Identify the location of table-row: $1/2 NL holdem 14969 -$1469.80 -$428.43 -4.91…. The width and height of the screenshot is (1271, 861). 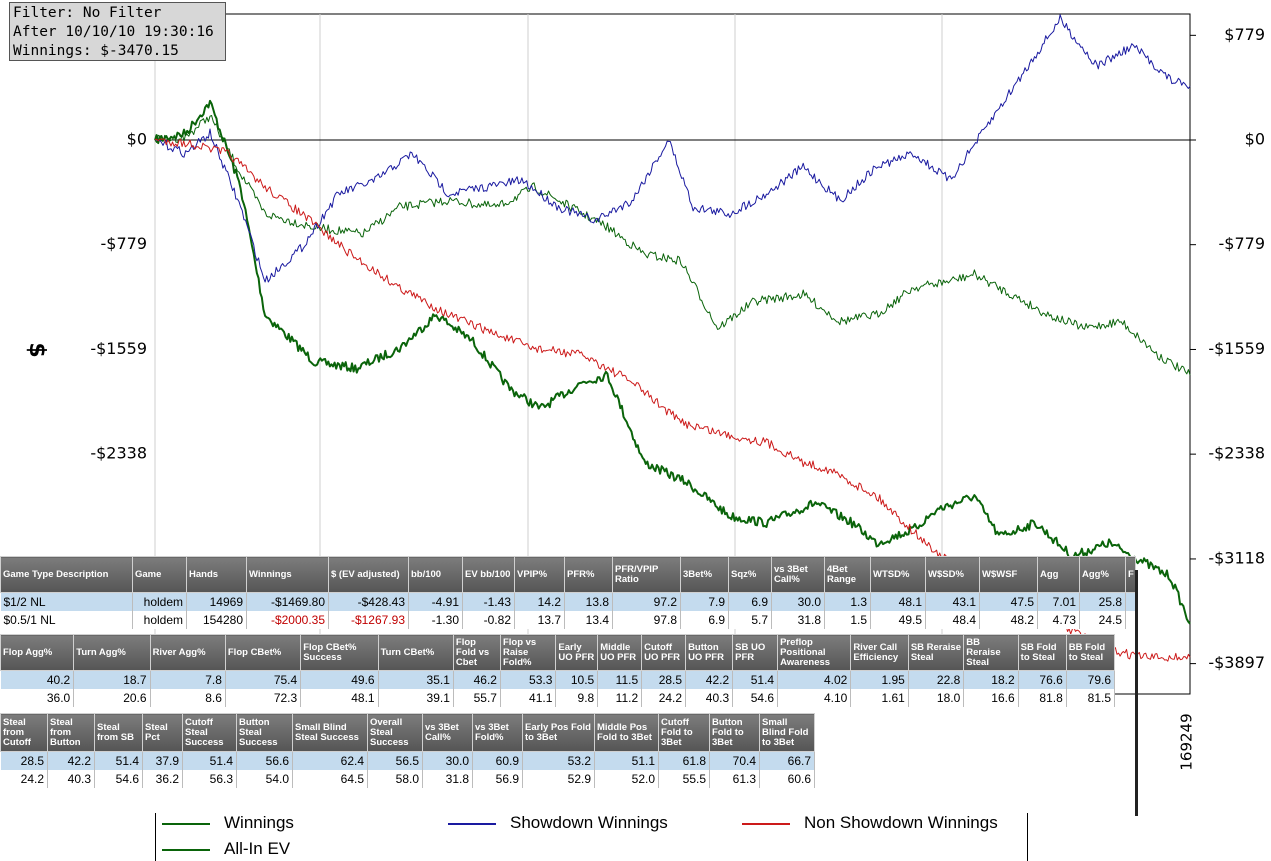
(568, 601).